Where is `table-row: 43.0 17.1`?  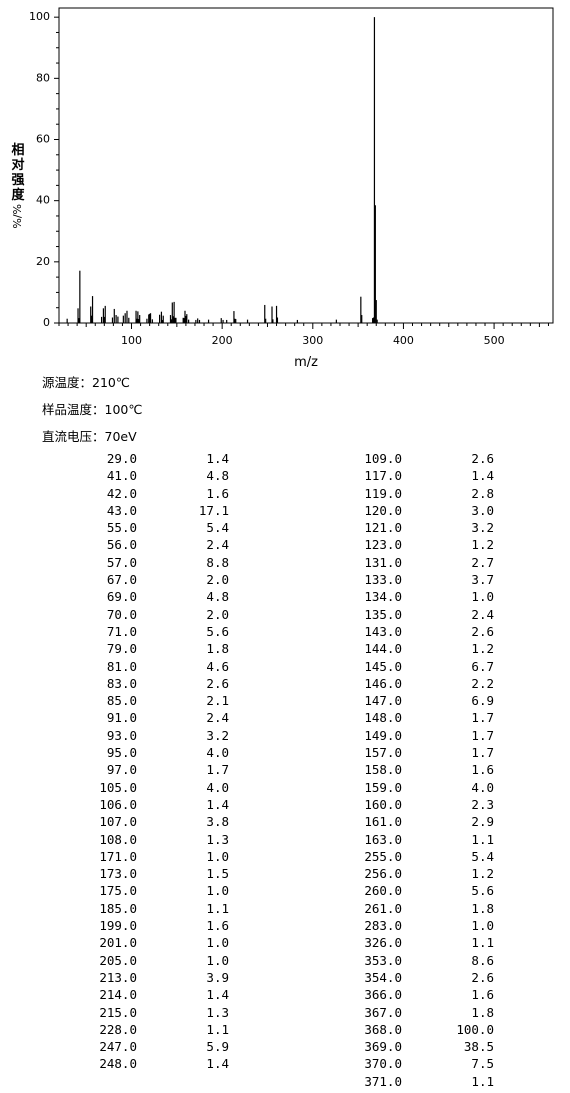 table-row: 43.0 17.1 is located at coordinates (120, 511).